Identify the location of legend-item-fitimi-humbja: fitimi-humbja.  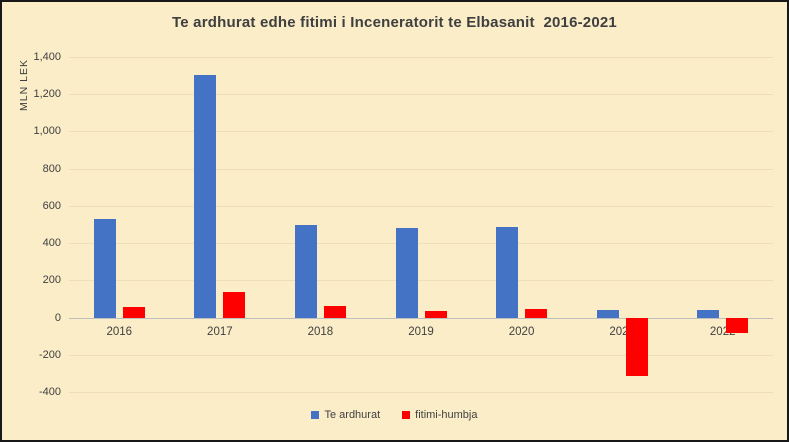
(440, 415).